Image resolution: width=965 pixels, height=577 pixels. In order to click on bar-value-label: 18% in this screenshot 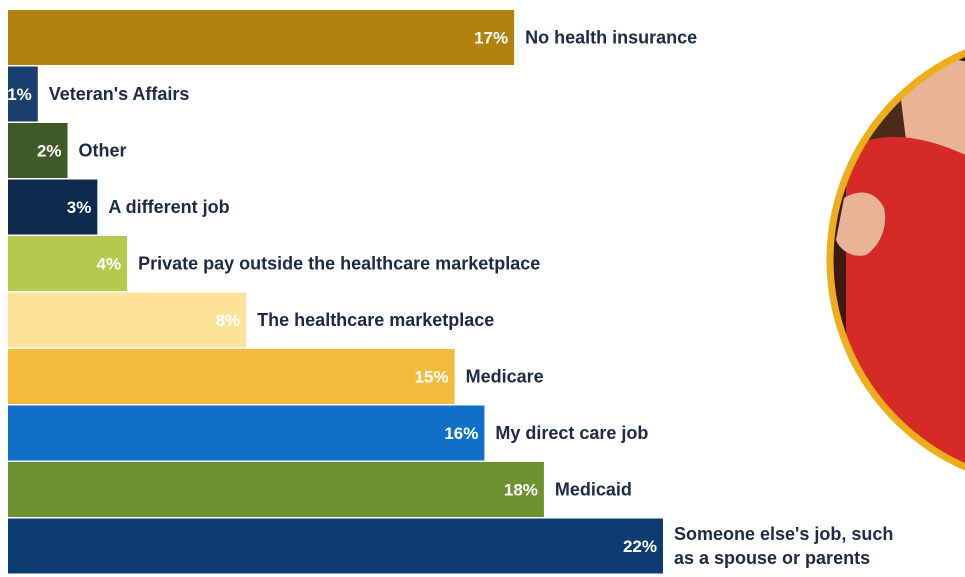, I will do `click(521, 490)`.